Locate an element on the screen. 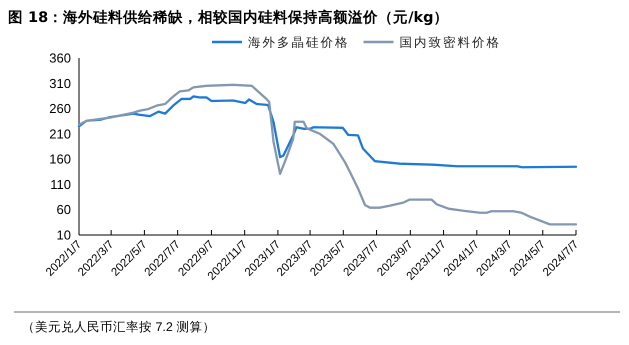 Image resolution: width=629 pixels, height=345 pixels. chart-title: 图 18：海外硅料供给稀缺，相较国内硅料保持高额溢价（元/kg） is located at coordinates (228, 17).